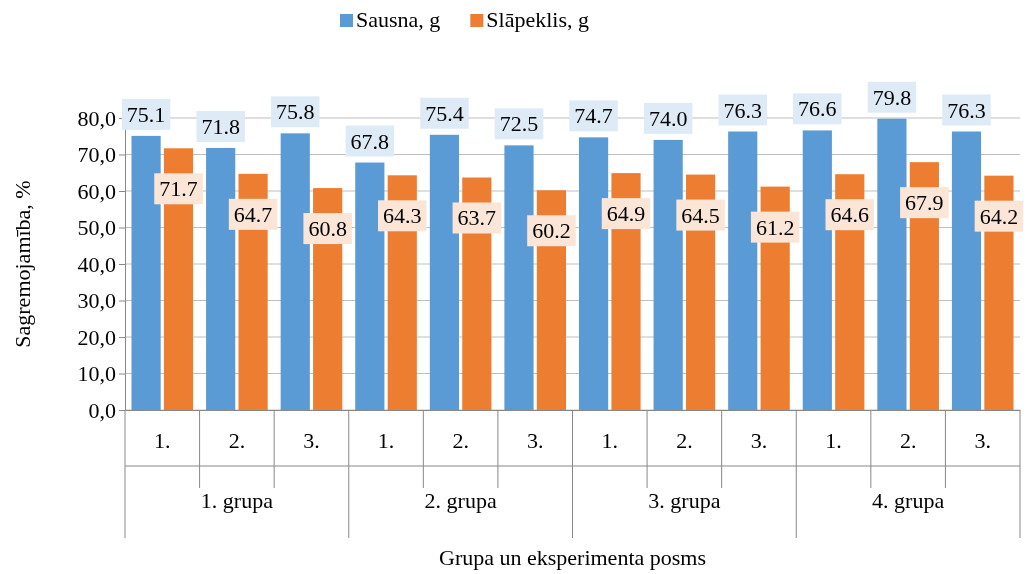 The width and height of the screenshot is (1027, 574). Describe the element at coordinates (398, 19) in the screenshot. I see `legend-label: Sausna, g` at that location.